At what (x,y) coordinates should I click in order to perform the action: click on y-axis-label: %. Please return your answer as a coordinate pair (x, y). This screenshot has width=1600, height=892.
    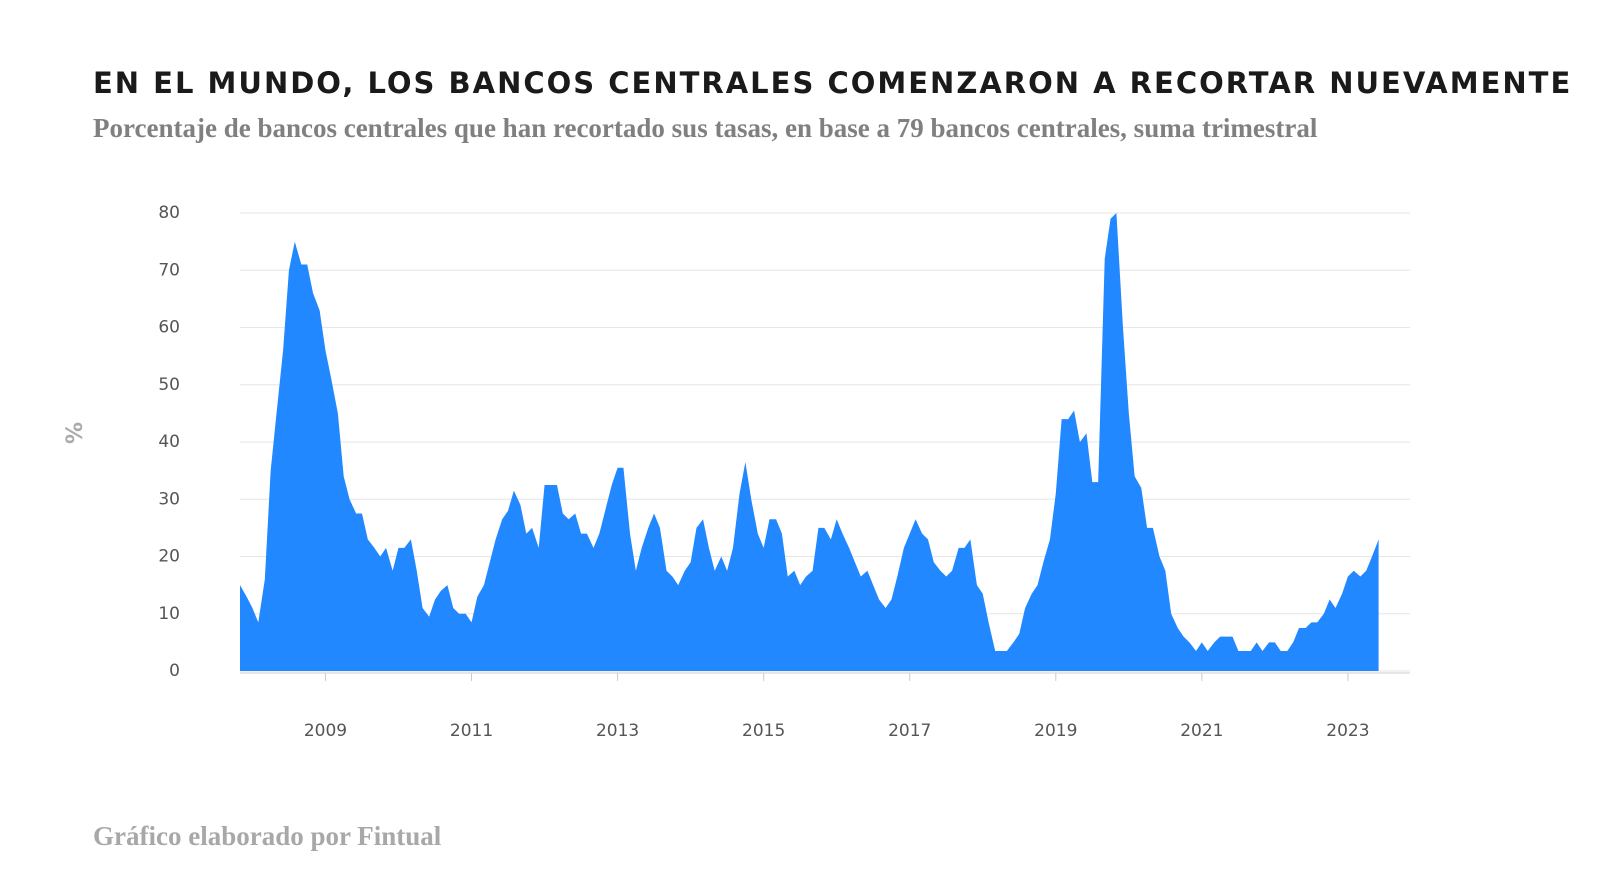
    Looking at the image, I should click on (75, 433).